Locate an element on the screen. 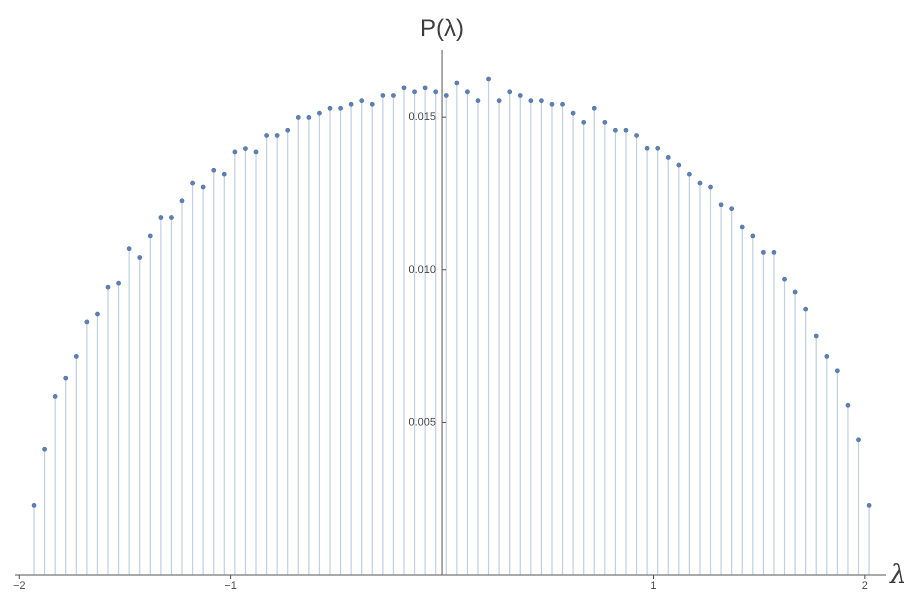  y-tick-label: 0.005 is located at coordinates (422, 422).